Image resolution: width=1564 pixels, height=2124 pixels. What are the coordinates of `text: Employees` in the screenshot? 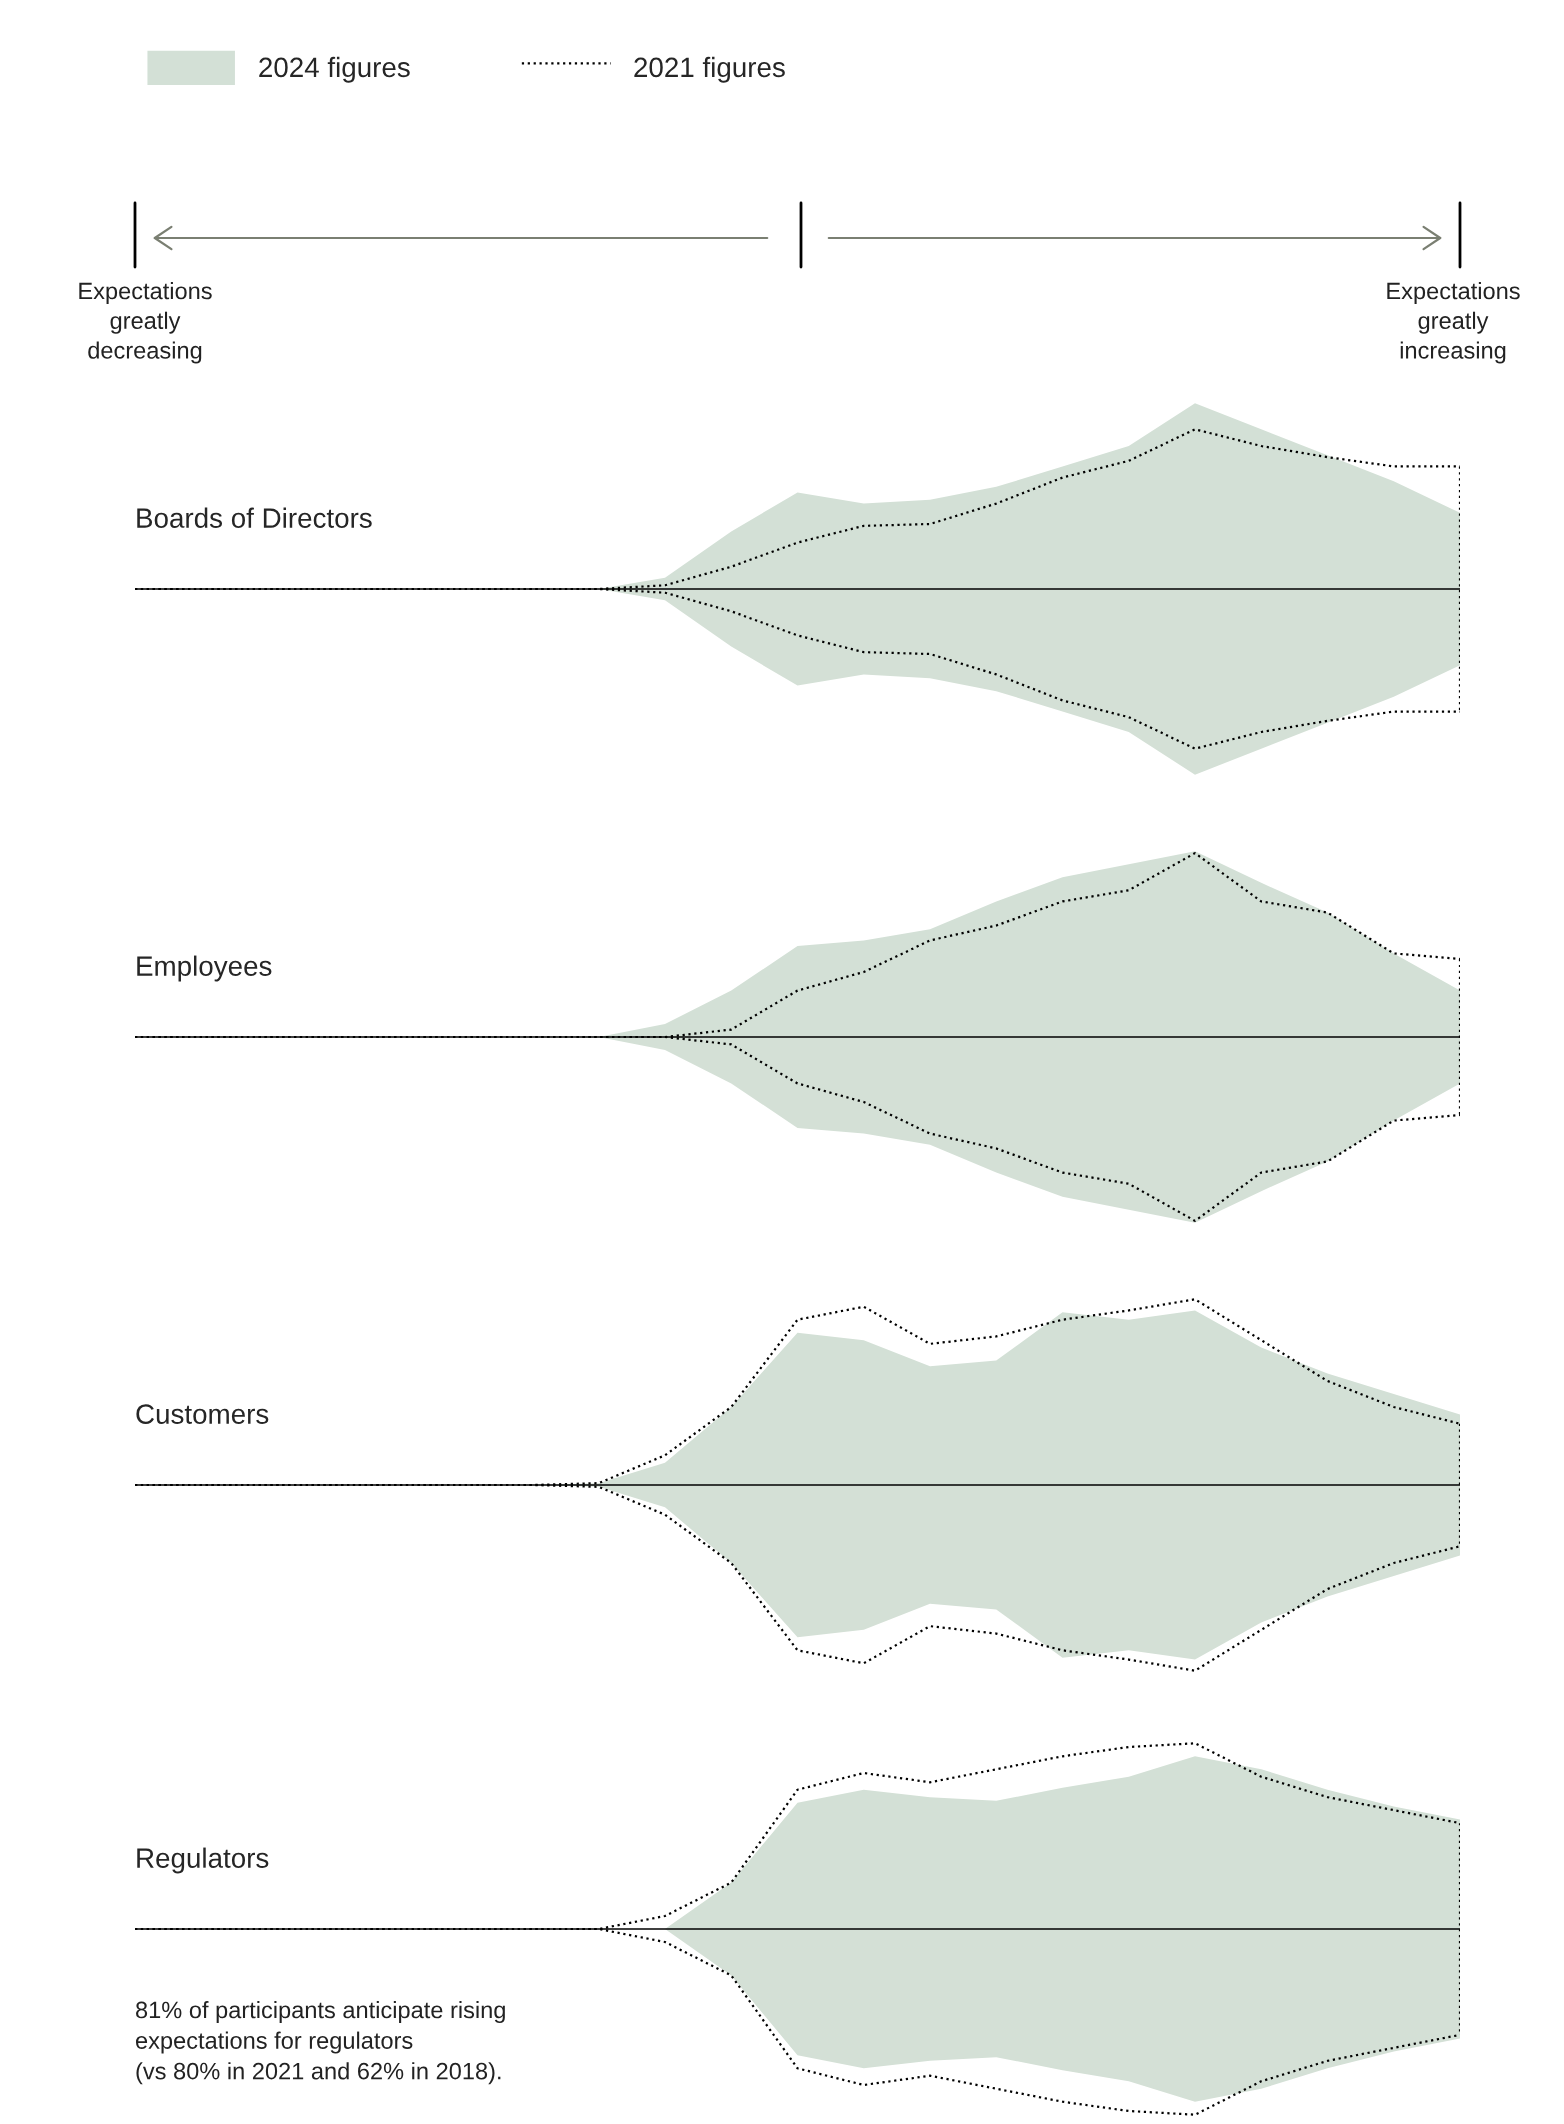 It's located at (204, 968).